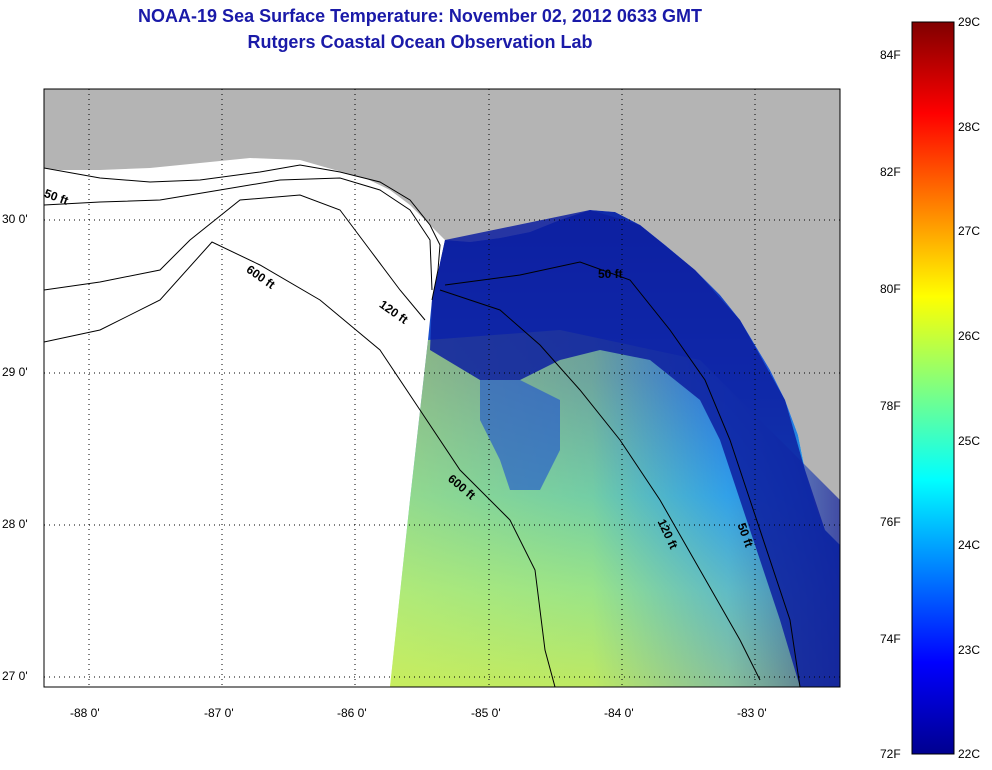 Image resolution: width=992 pixels, height=770 pixels. Describe the element at coordinates (969, 231) in the screenshot. I see `colorbar-label-c: 27C` at that location.